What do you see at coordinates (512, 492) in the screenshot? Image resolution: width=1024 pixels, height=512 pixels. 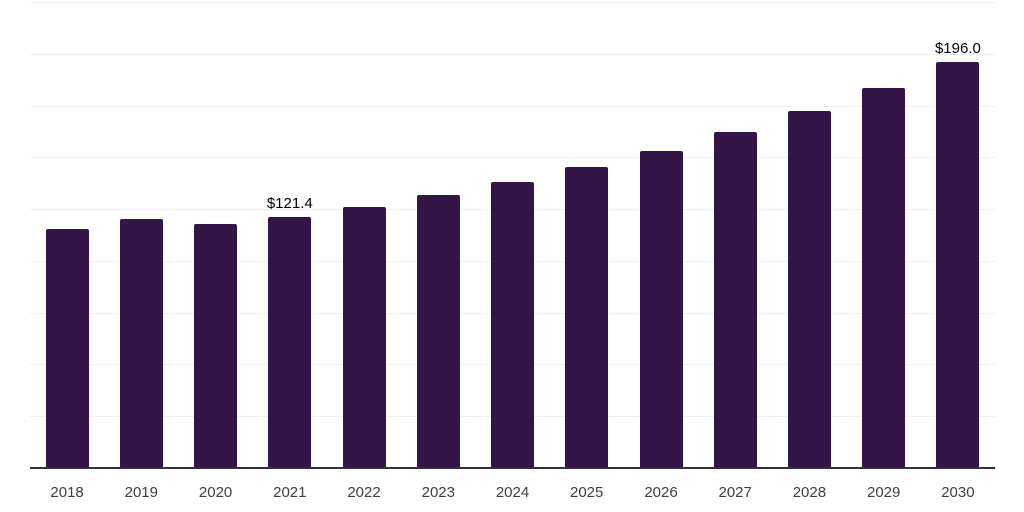 I see `x-tick-label-2024: 2024` at bounding box center [512, 492].